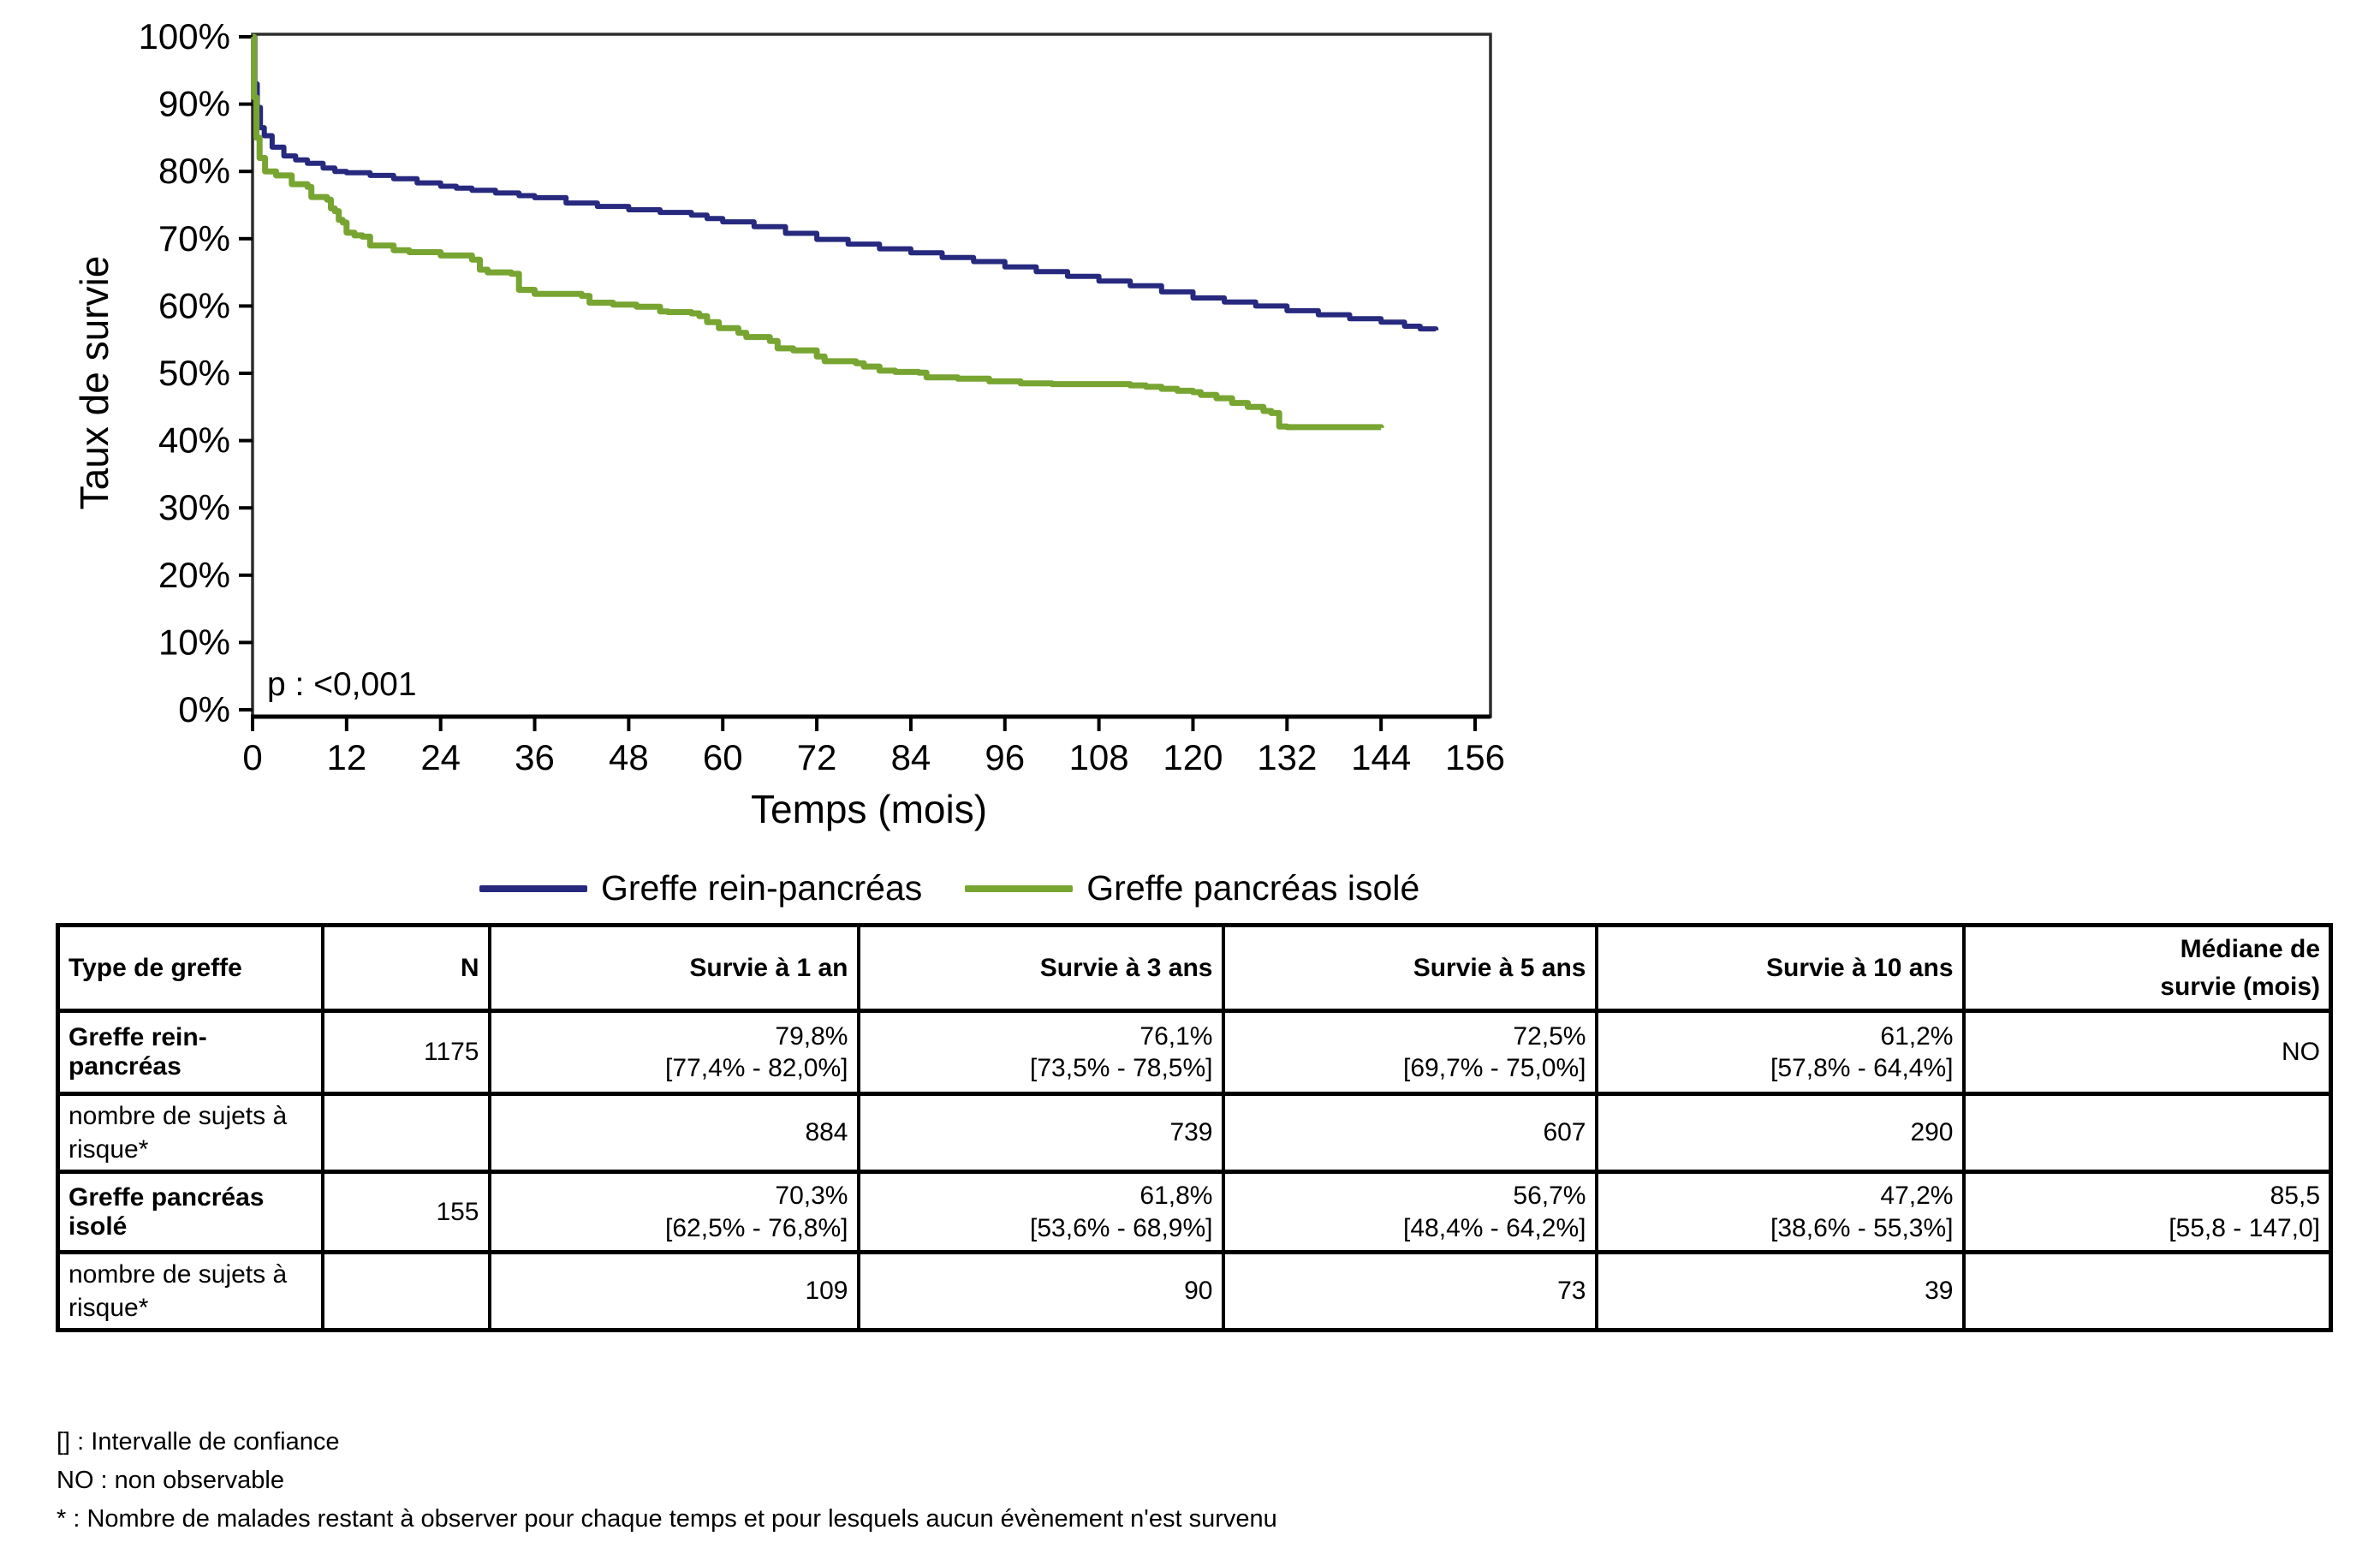  I want to click on y-tick-label: 30%, so click(194, 507).